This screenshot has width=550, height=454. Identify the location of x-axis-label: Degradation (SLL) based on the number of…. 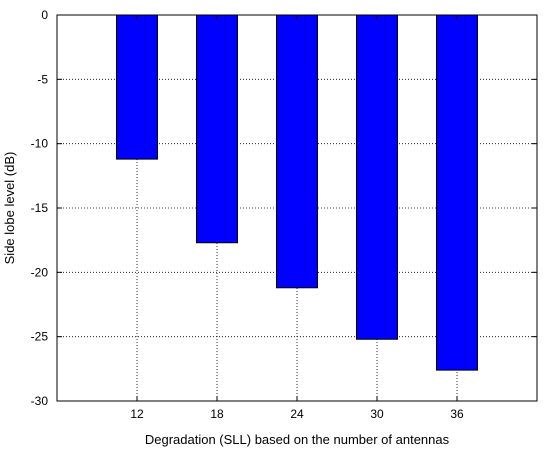
(297, 439).